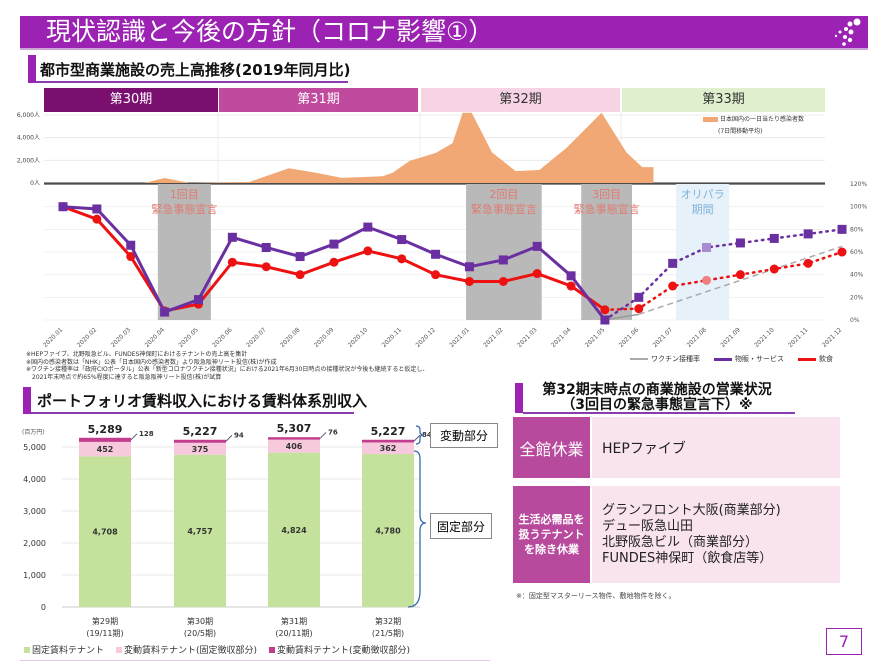 The height and width of the screenshot is (666, 888). I want to click on legend-label: 物販・サービス, so click(759, 359).